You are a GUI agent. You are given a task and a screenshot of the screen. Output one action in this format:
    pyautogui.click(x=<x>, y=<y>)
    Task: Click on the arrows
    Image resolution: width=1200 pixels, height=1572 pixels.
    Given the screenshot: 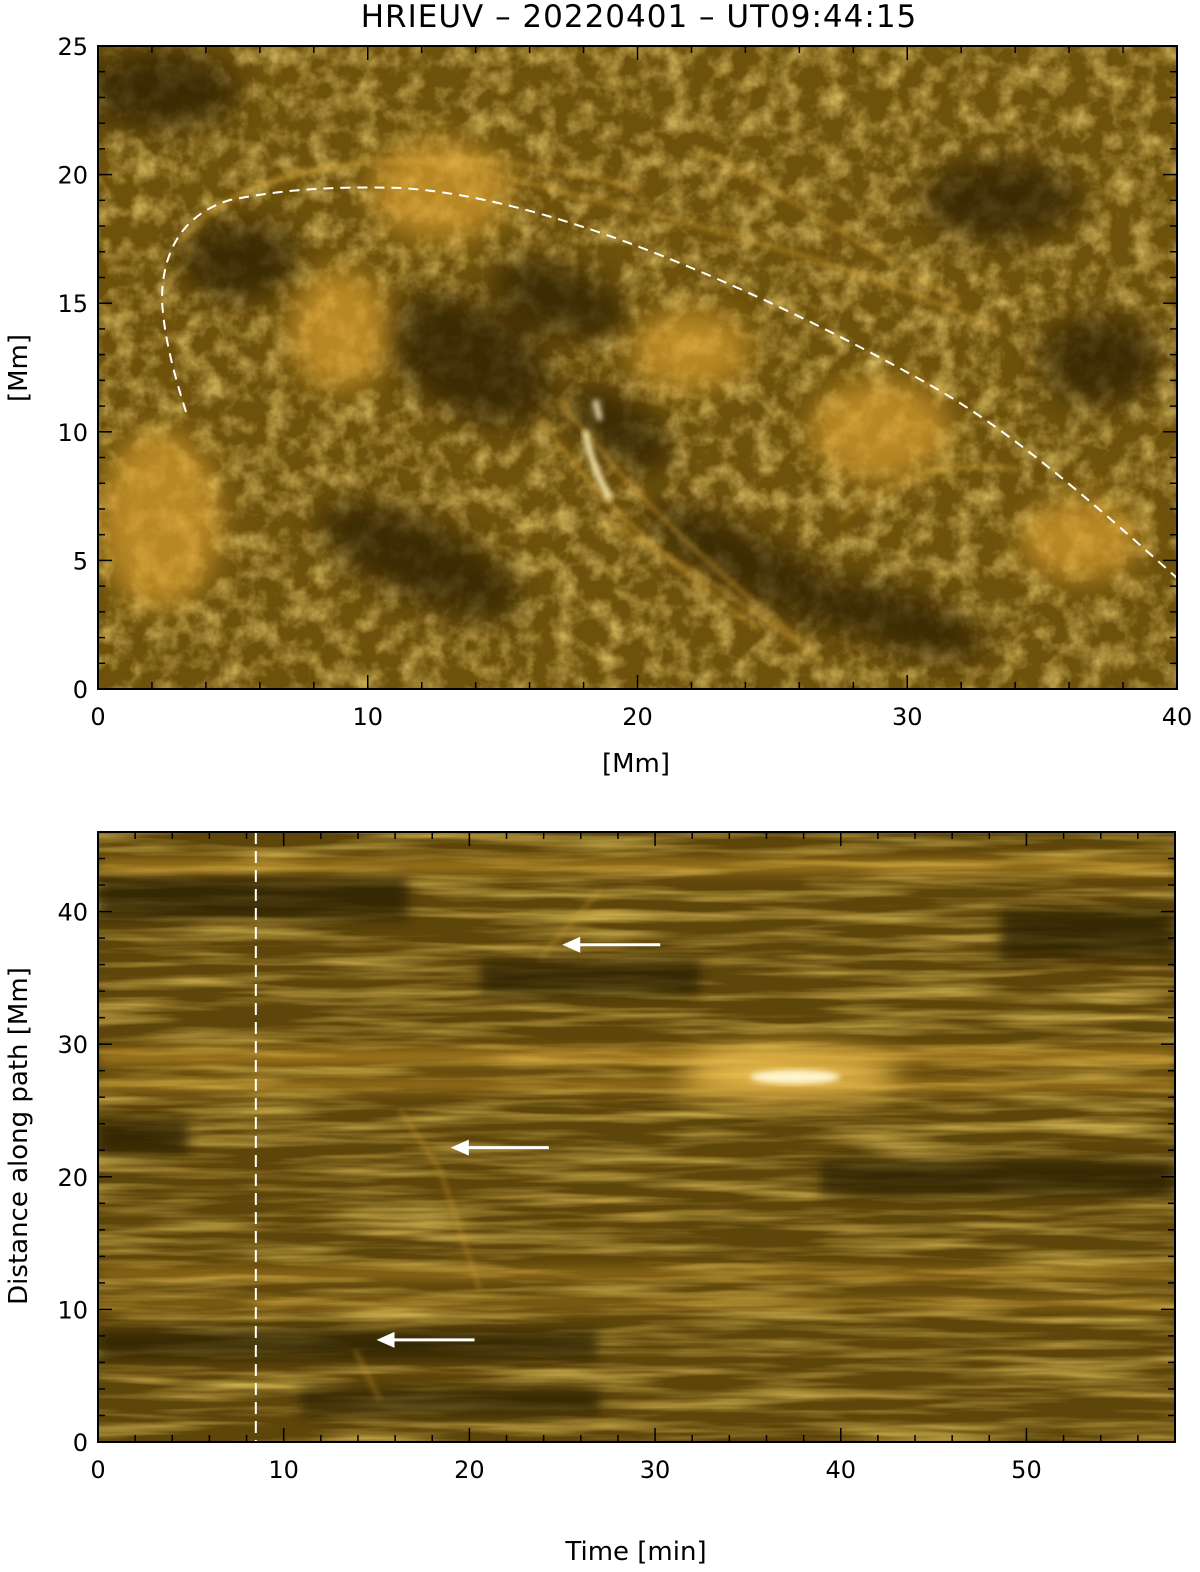 What is the action you would take?
    pyautogui.click(x=518, y=1142)
    